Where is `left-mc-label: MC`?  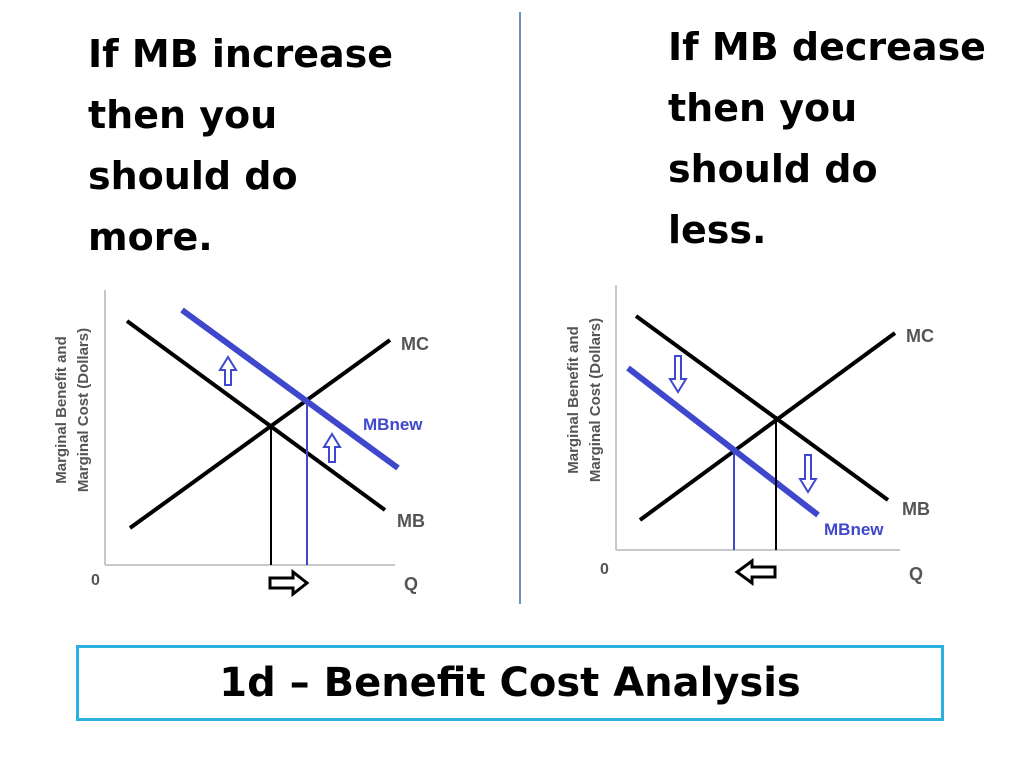
left-mc-label: MC is located at coordinates (415, 344).